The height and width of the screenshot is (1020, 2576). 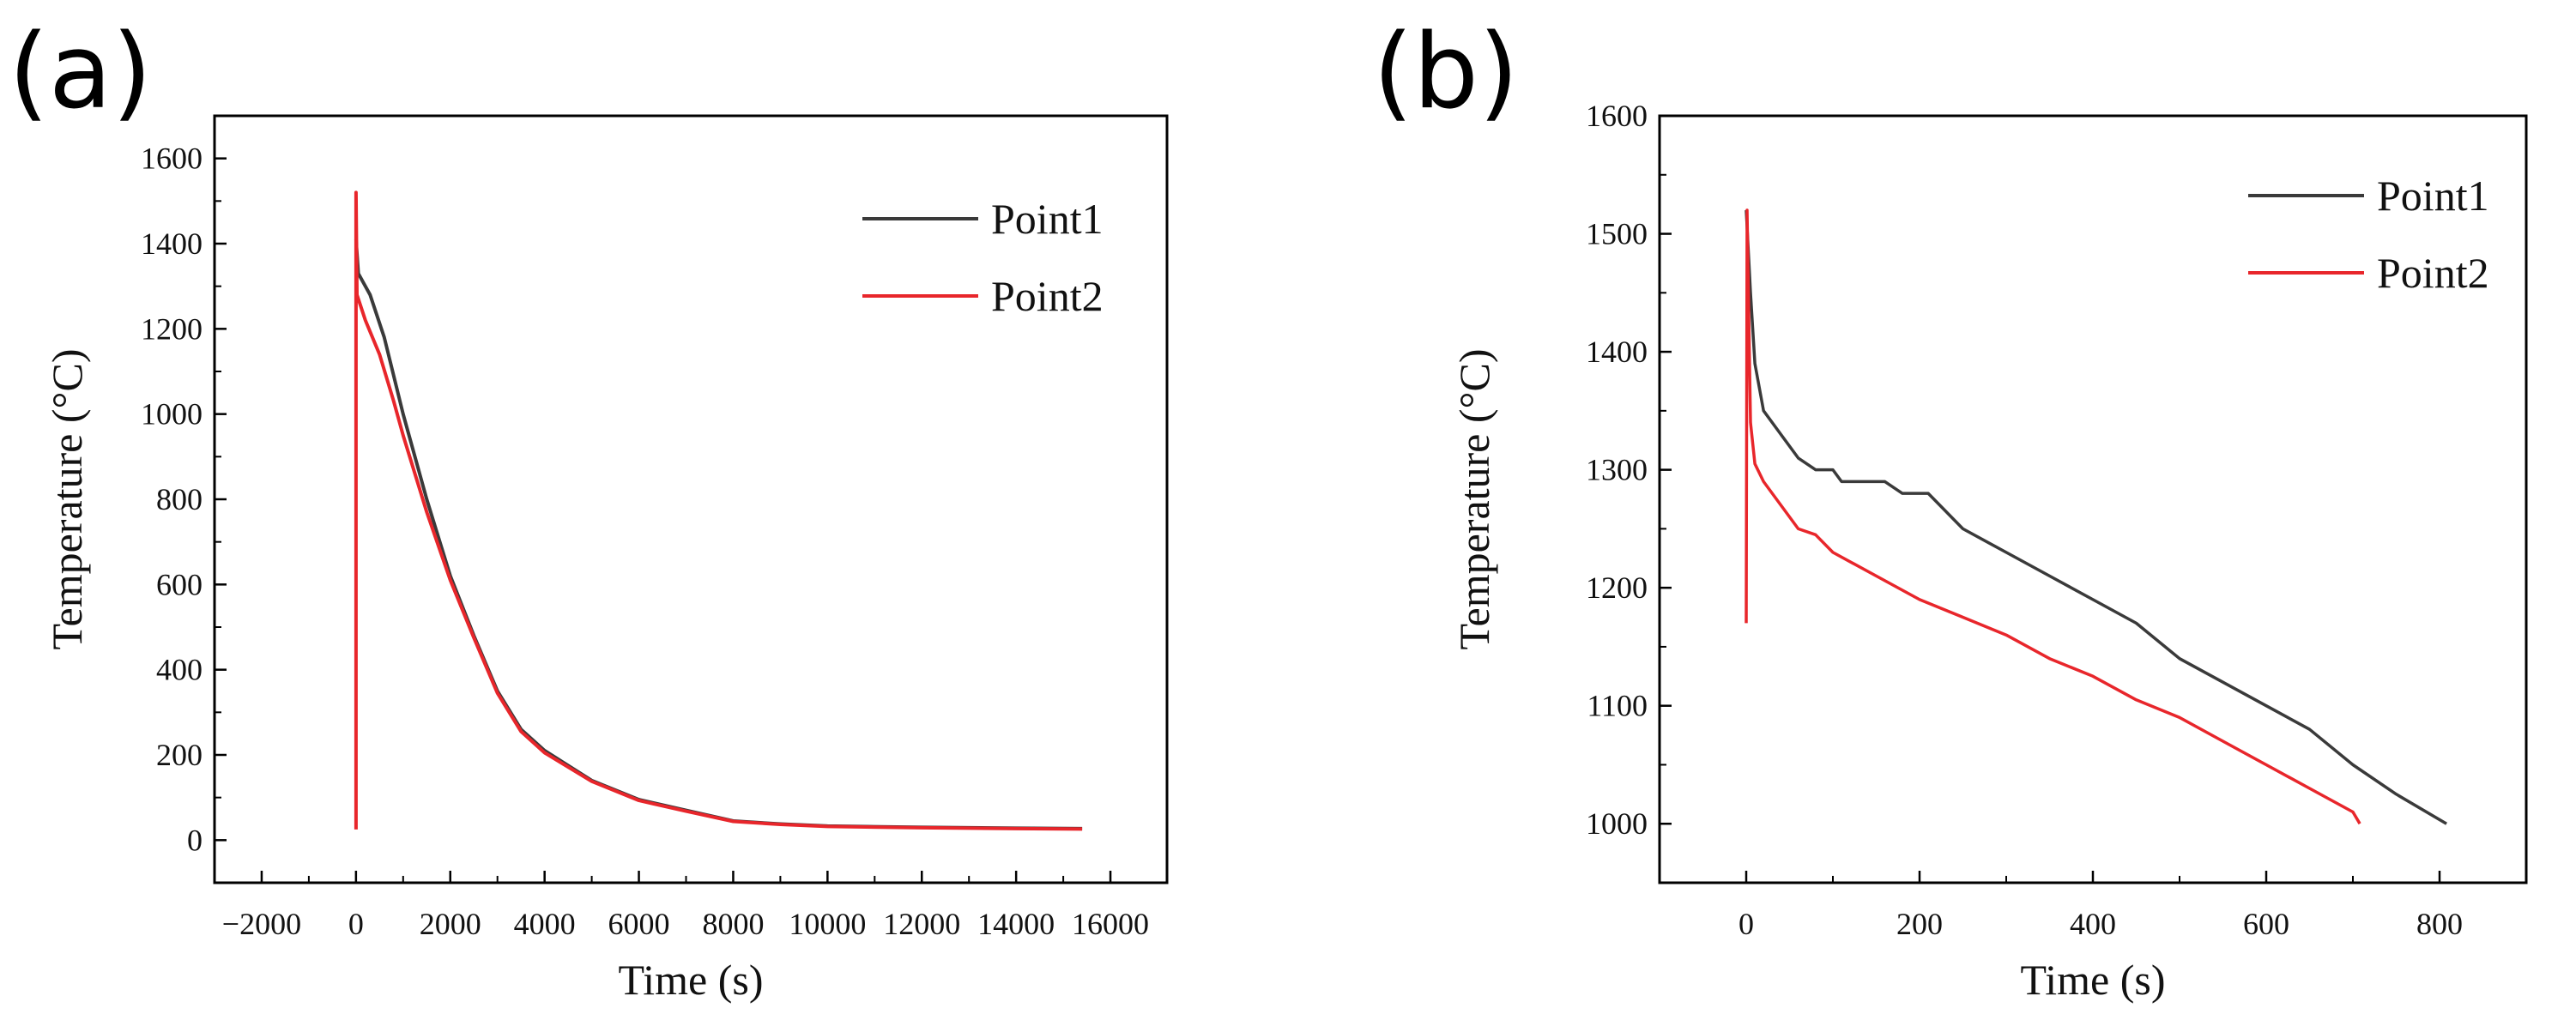 What do you see at coordinates (733, 924) in the screenshot?
I see `x-tick-label: 8000` at bounding box center [733, 924].